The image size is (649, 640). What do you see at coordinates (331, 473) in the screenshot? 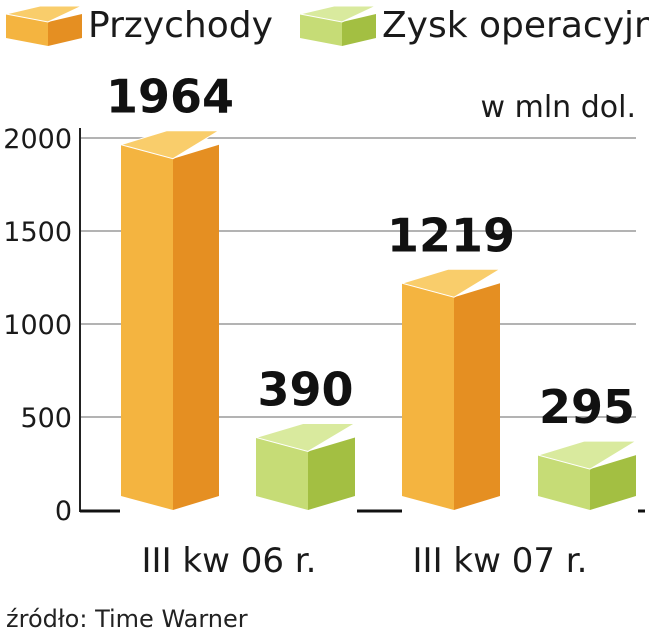
I see `bar-zysk-operacyjny-0-side` at bounding box center [331, 473].